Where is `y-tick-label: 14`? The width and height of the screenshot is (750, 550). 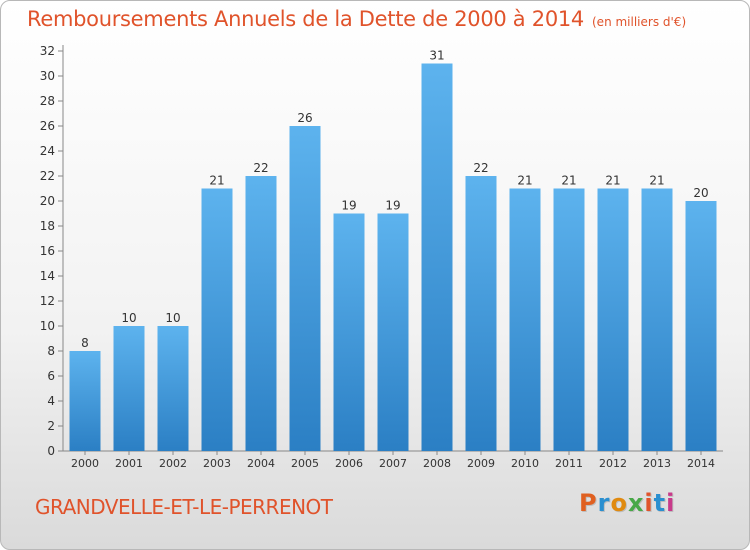
y-tick-label: 14 is located at coordinates (47, 276).